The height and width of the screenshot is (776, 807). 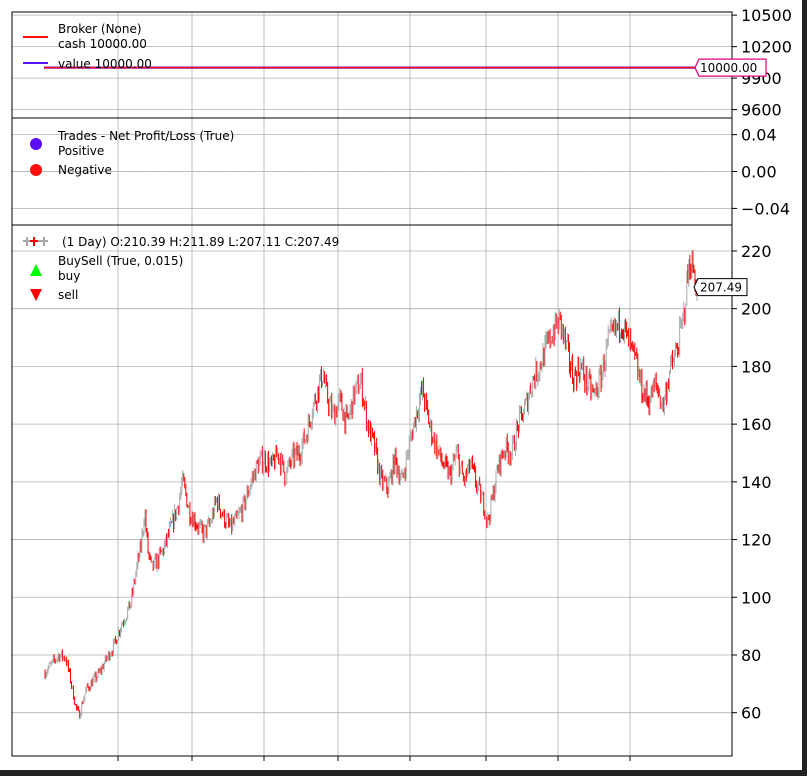 I want to click on broker-legend-title: Broker (None), so click(x=100, y=29).